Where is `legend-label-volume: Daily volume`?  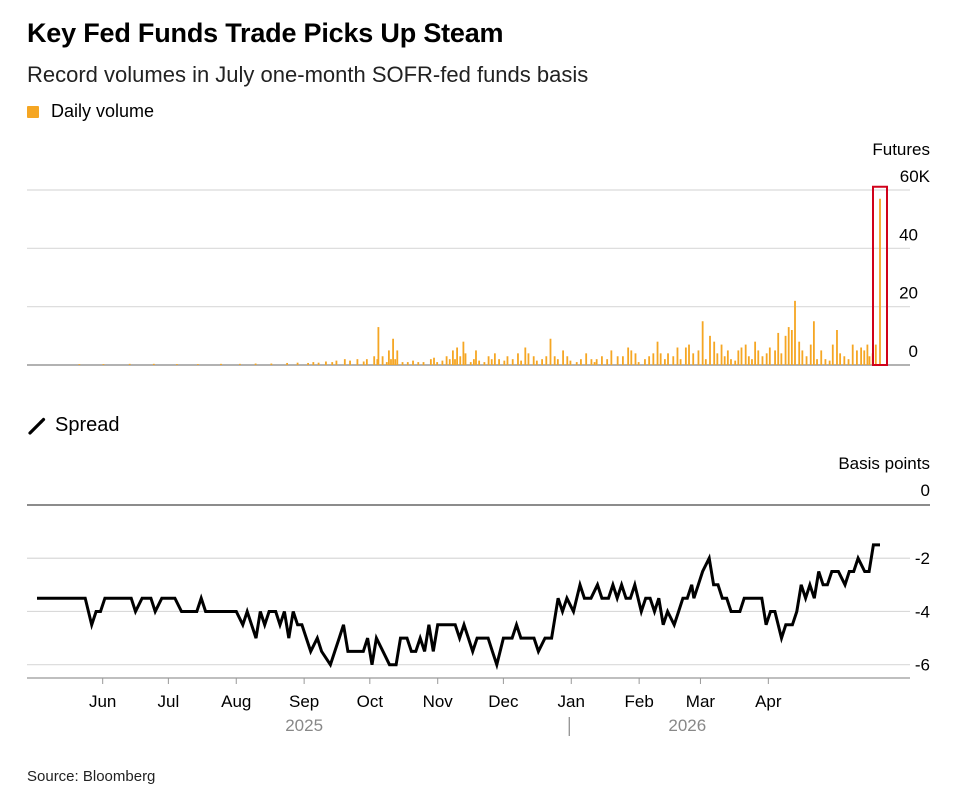
legend-label-volume: Daily volume is located at coordinates (103, 111).